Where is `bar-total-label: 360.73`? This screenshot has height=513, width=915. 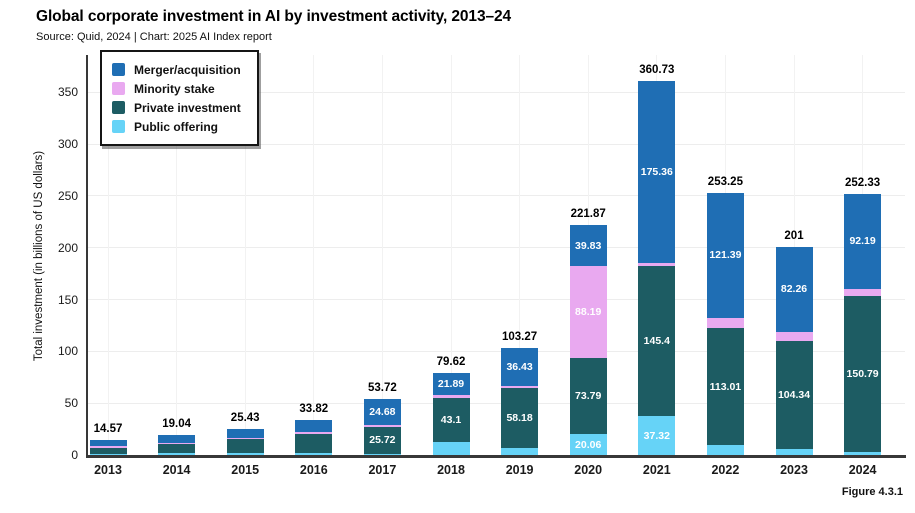
bar-total-label: 360.73 is located at coordinates (657, 70).